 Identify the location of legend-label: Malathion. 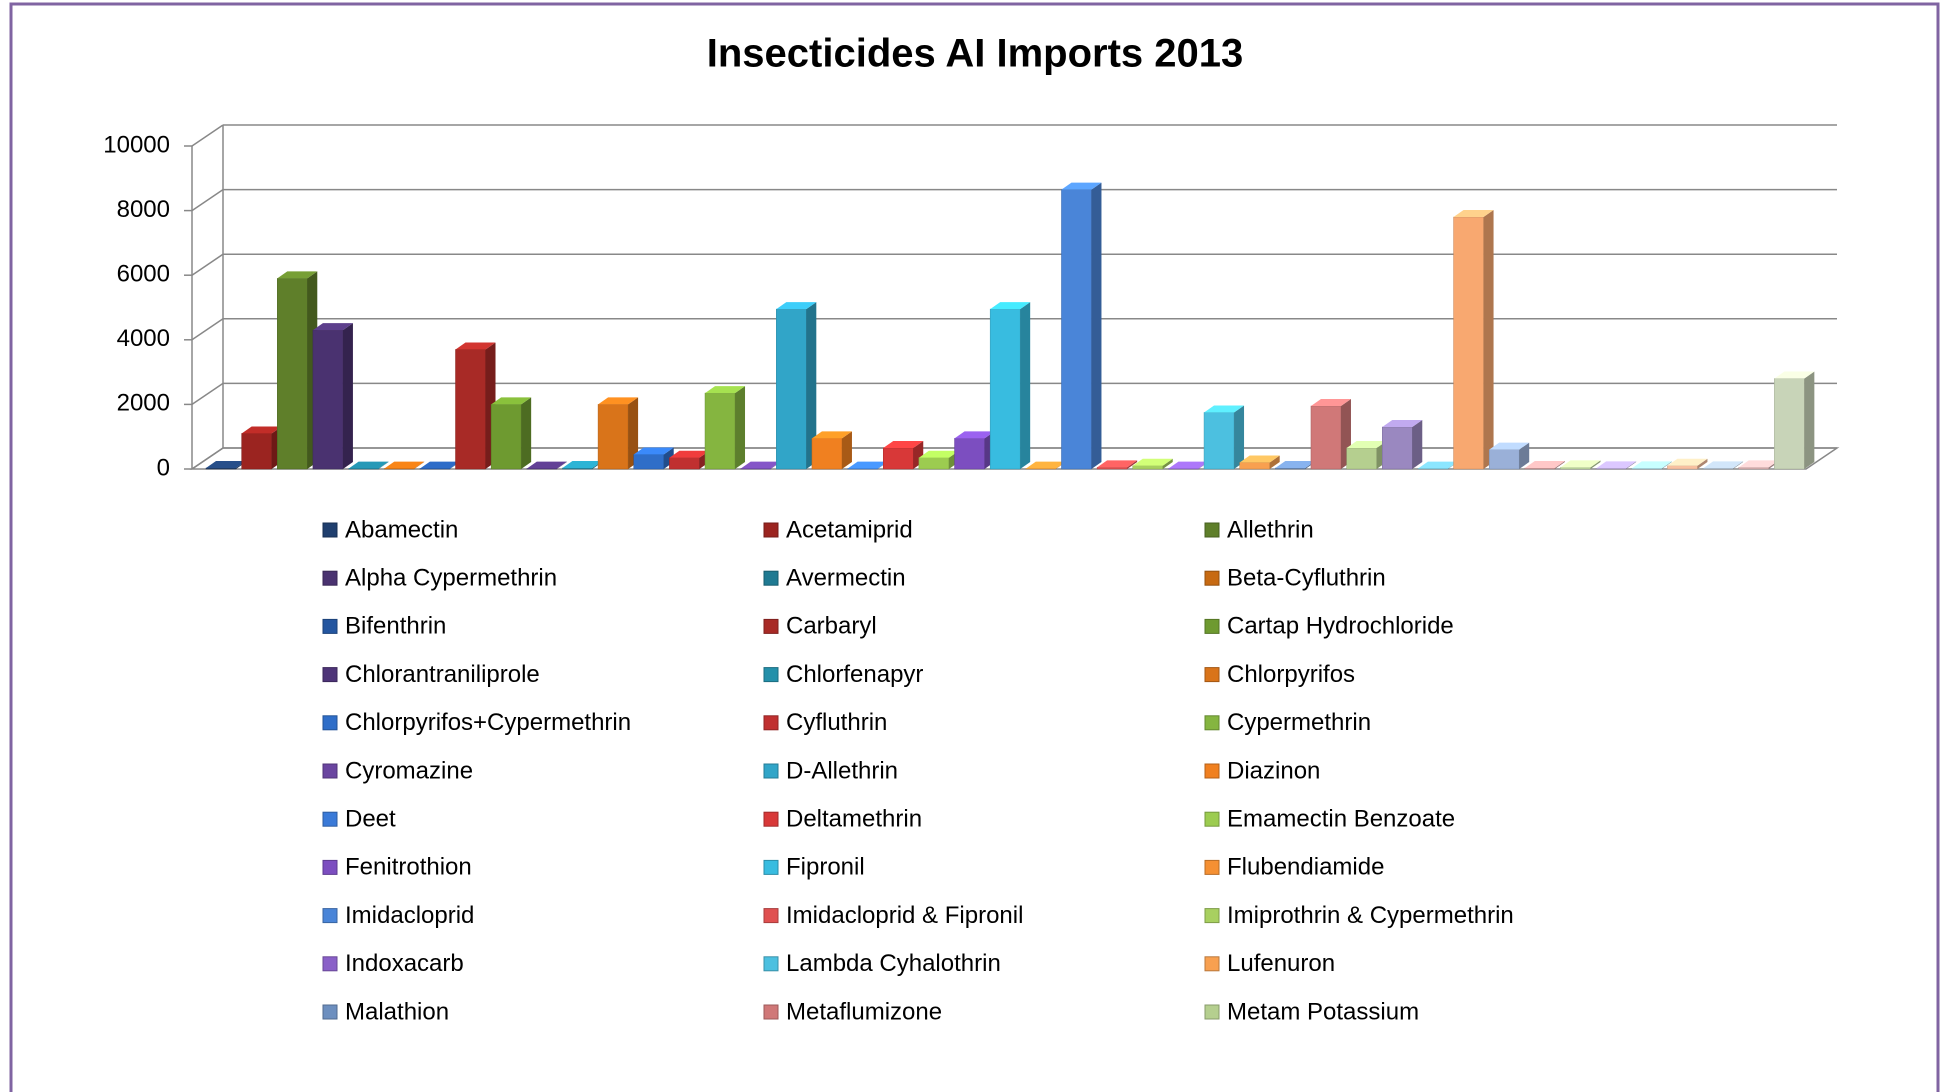
(397, 1011).